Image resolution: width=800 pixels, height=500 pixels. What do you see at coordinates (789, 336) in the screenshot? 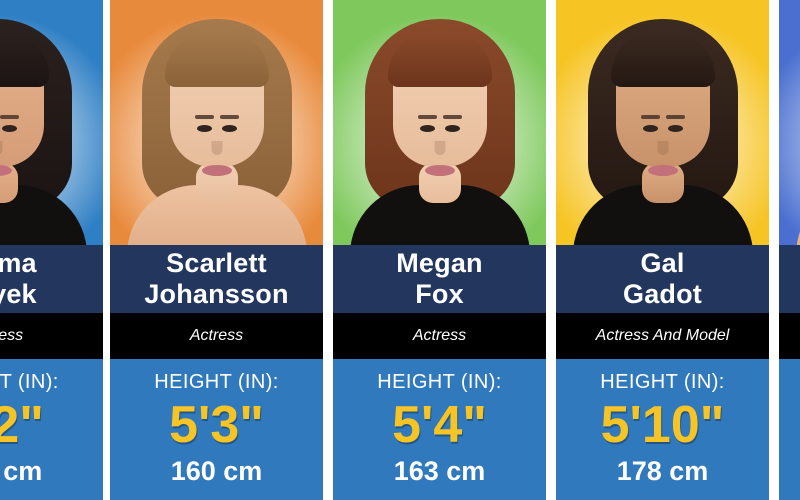
I see `celebrity-role-band` at bounding box center [789, 336].